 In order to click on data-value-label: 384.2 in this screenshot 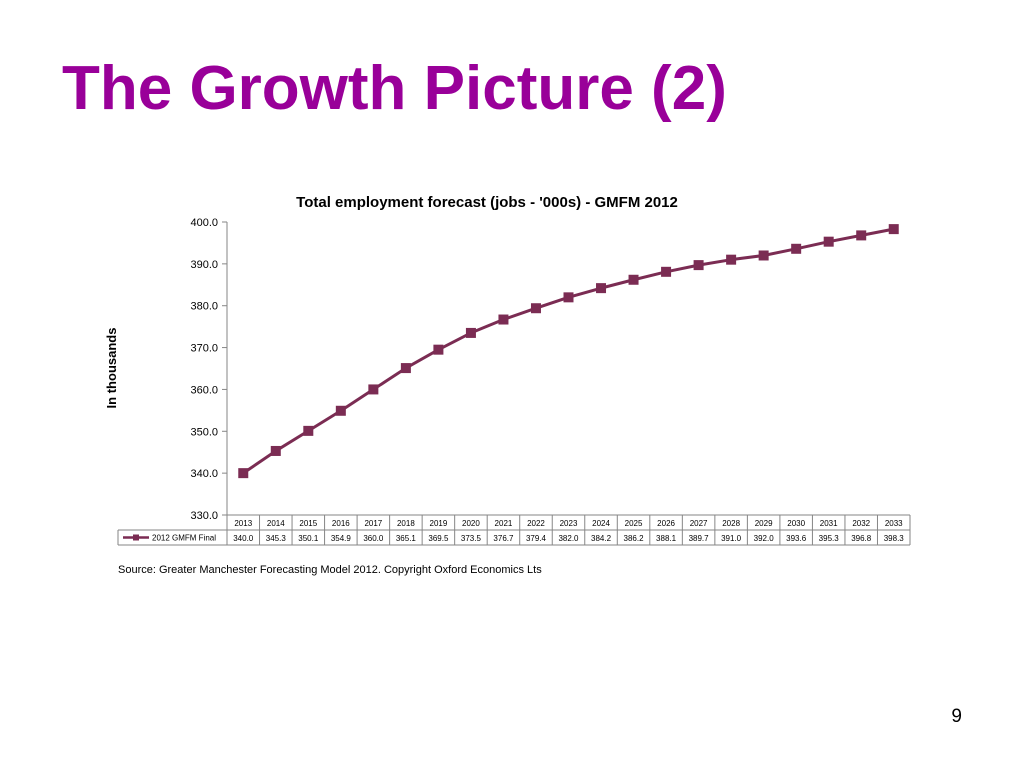, I will do `click(601, 538)`.